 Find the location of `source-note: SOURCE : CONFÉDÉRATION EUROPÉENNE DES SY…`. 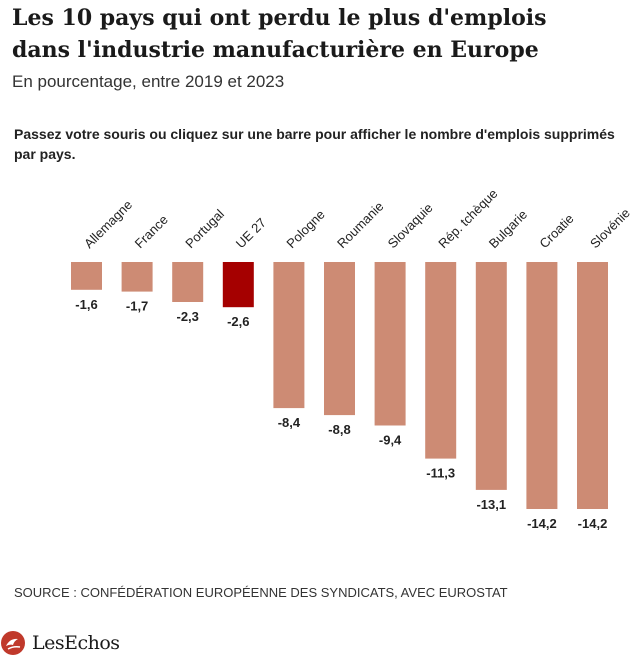

source-note: SOURCE : CONFÉDÉRATION EUROPÉENNE DES SY… is located at coordinates (261, 592).